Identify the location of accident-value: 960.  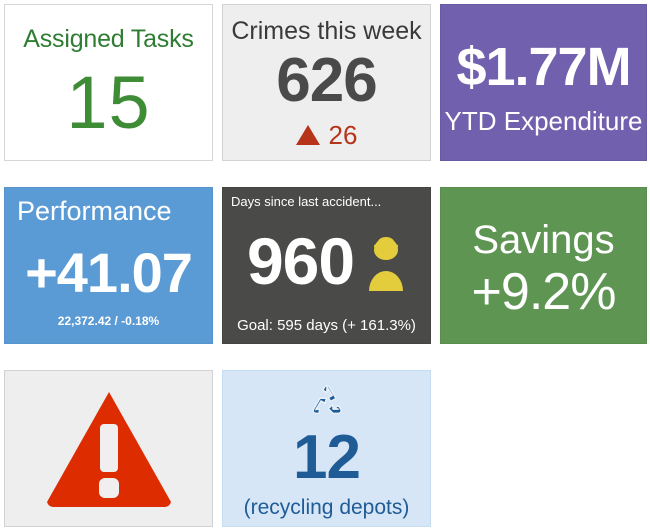
(300, 261).